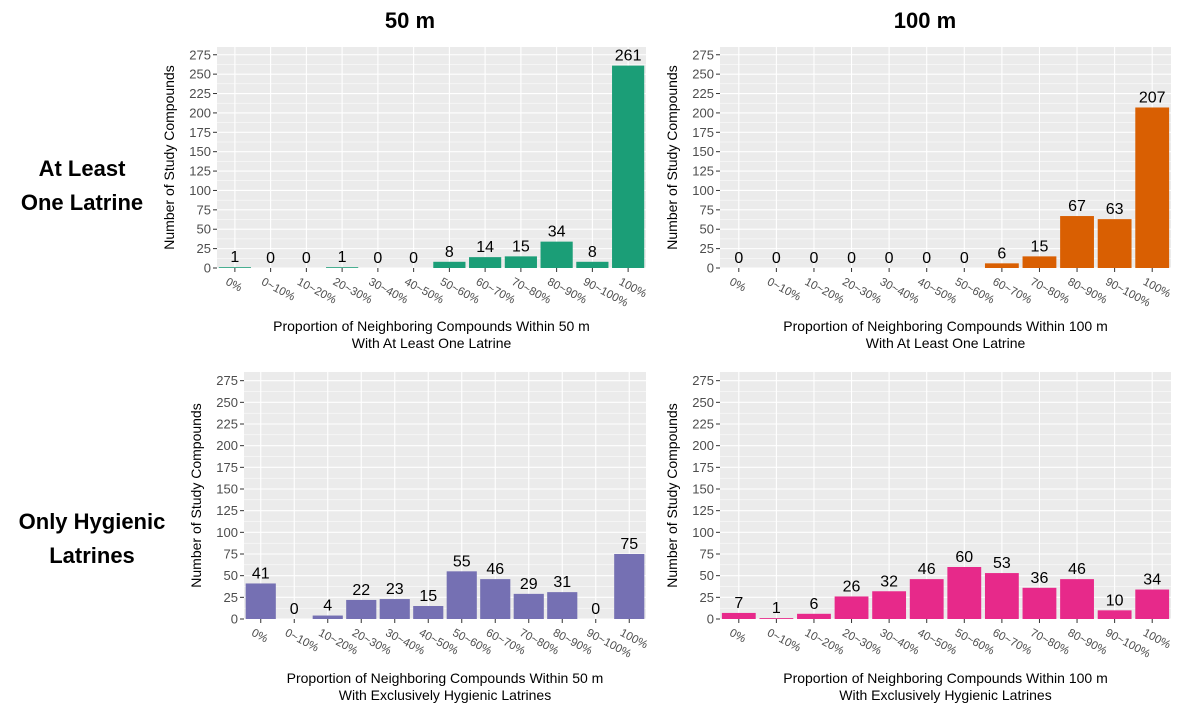  Describe the element at coordinates (738, 603) in the screenshot. I see `bar-value-label: 7` at that location.